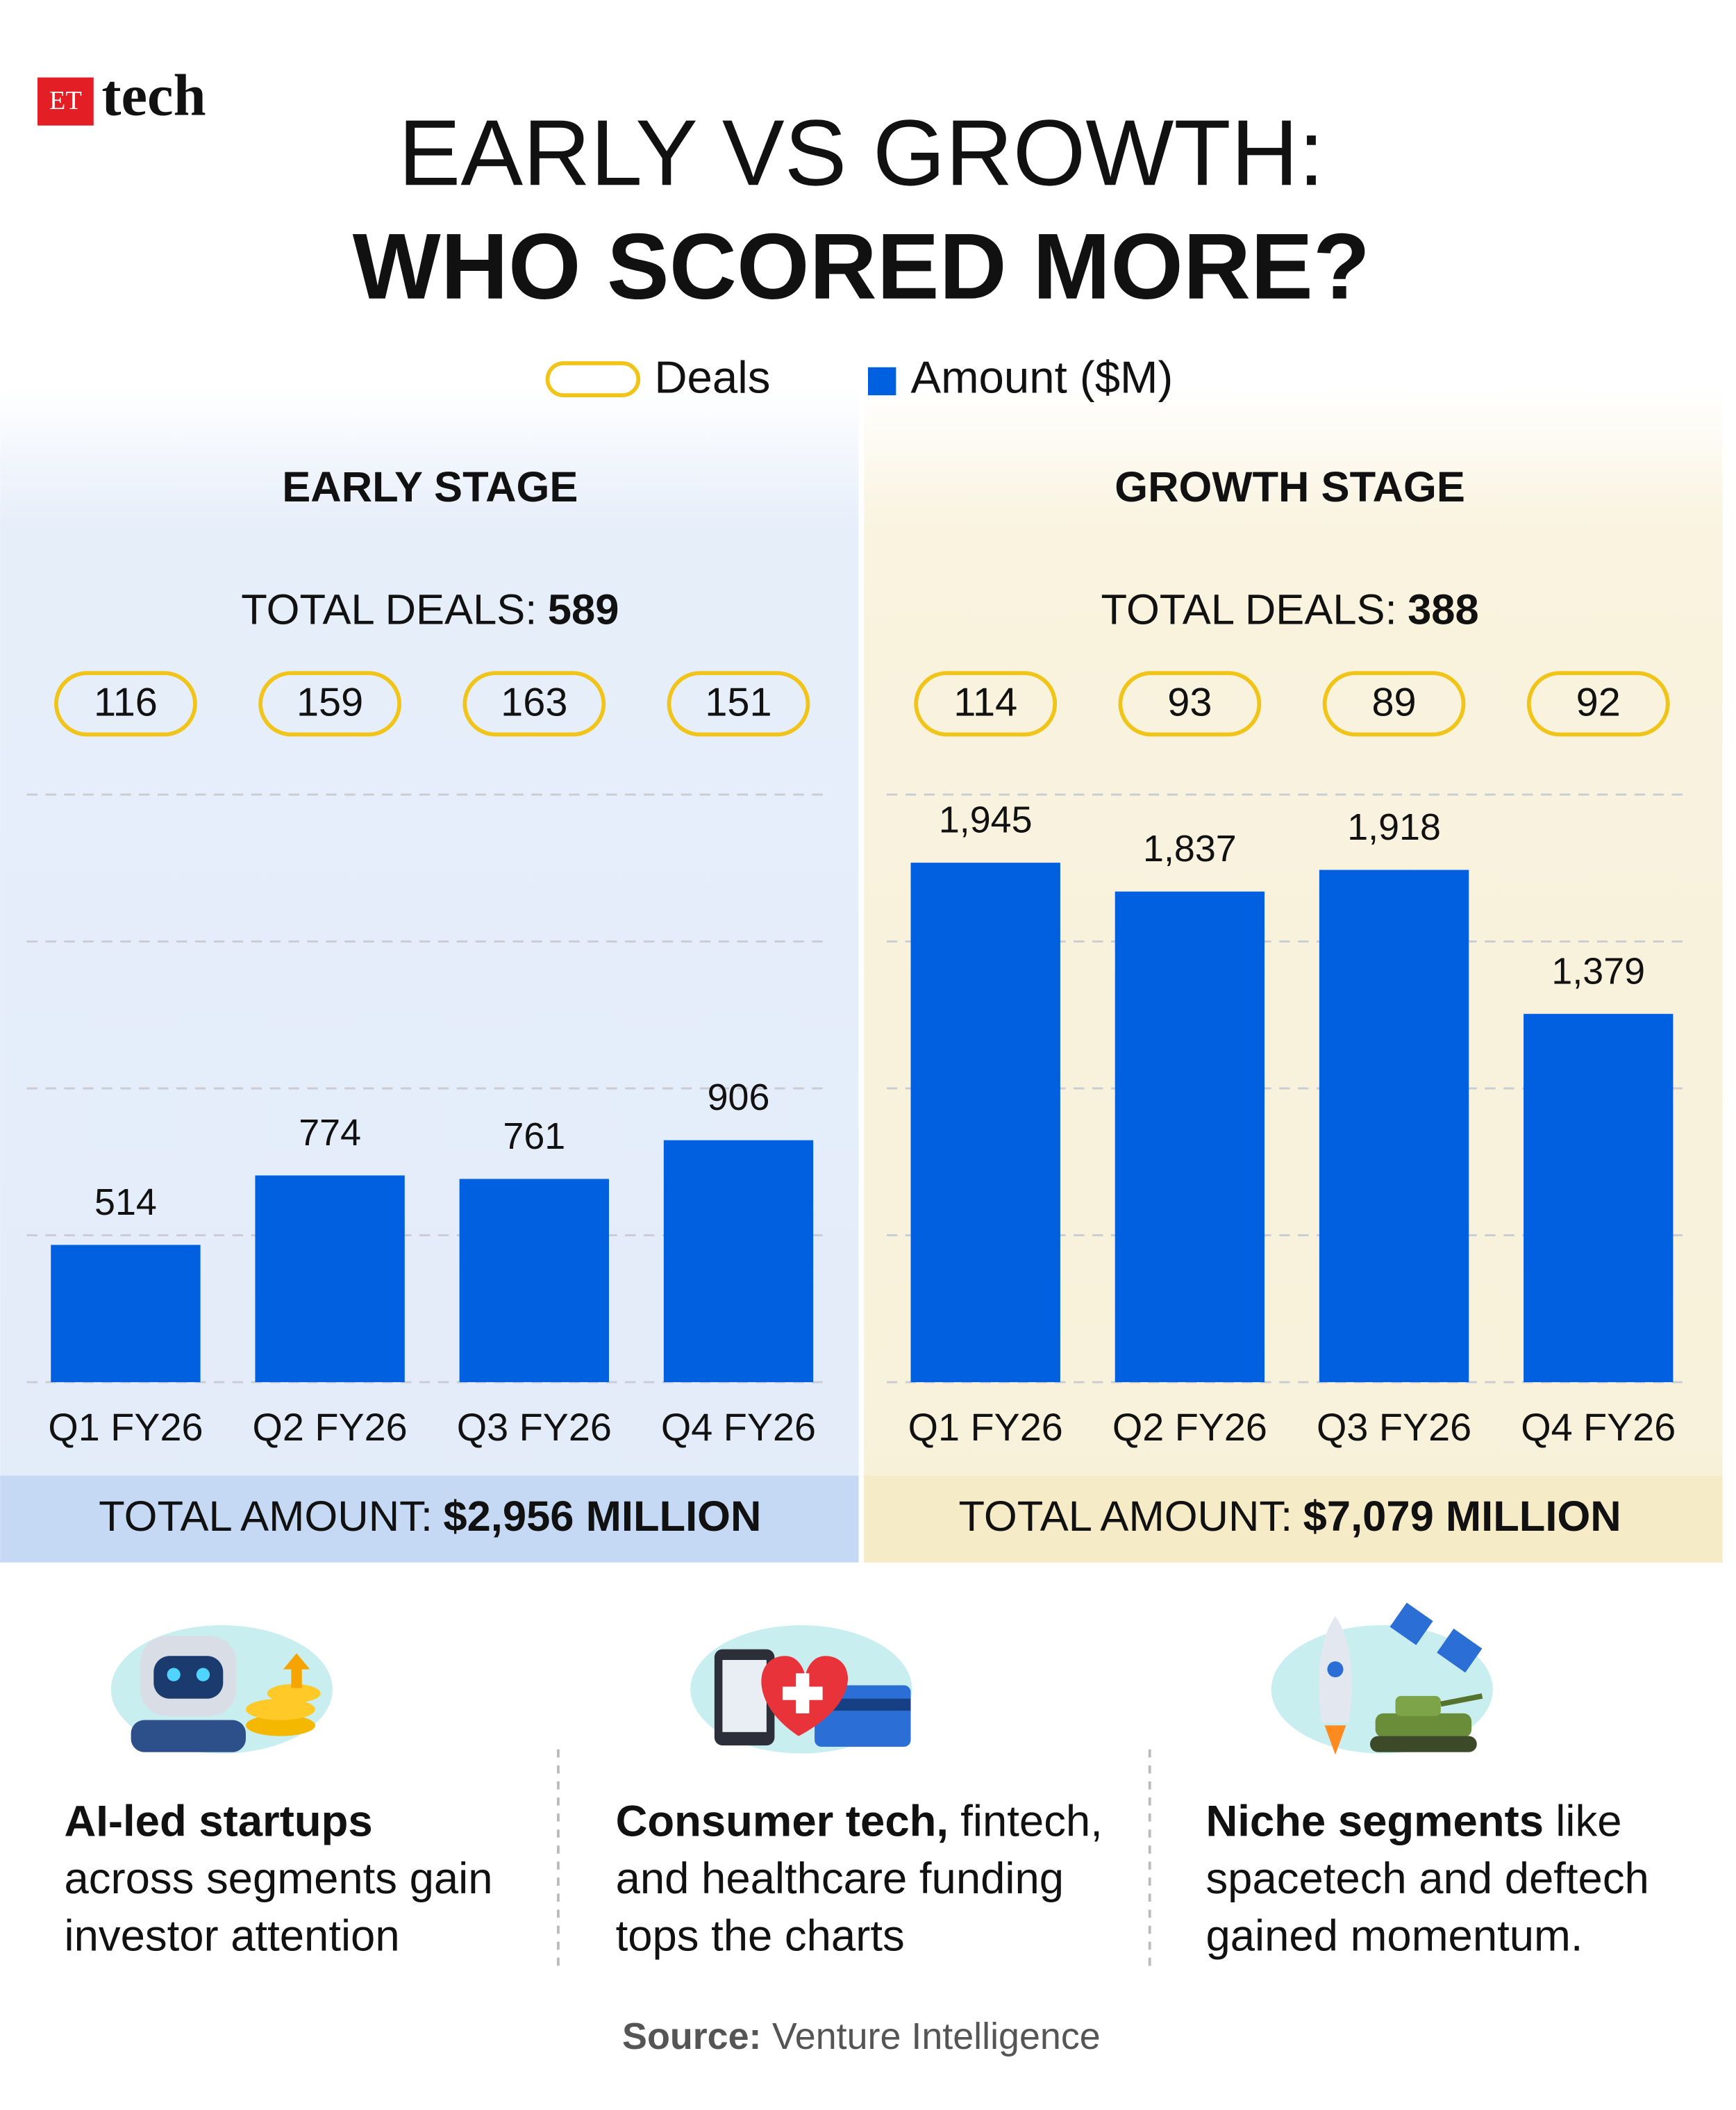  What do you see at coordinates (231, 1936) in the screenshot?
I see `highlight-line: investor attention` at bounding box center [231, 1936].